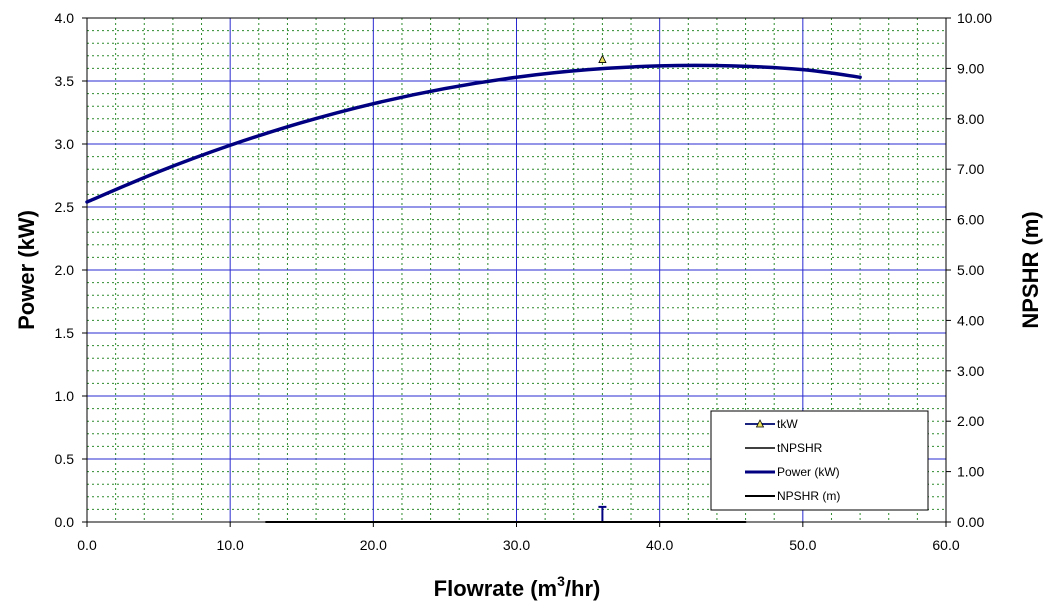 The height and width of the screenshot is (608, 1045). I want to click on x-tick-label: 0.0, so click(87, 545).